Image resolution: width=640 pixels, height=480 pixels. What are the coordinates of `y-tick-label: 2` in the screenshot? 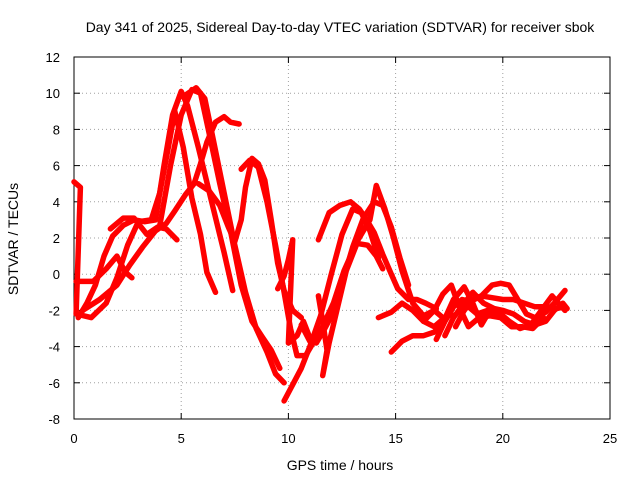 It's located at (56, 238).